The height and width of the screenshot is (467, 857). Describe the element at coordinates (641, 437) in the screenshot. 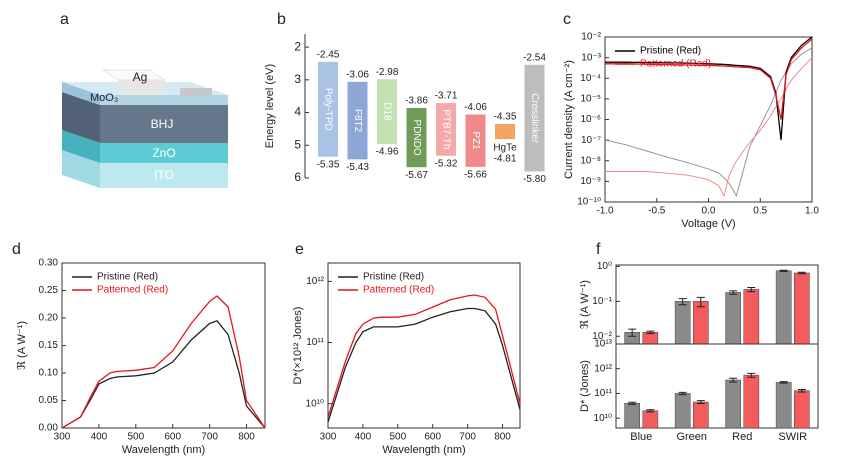

I see `x-tick-label: Blue` at that location.